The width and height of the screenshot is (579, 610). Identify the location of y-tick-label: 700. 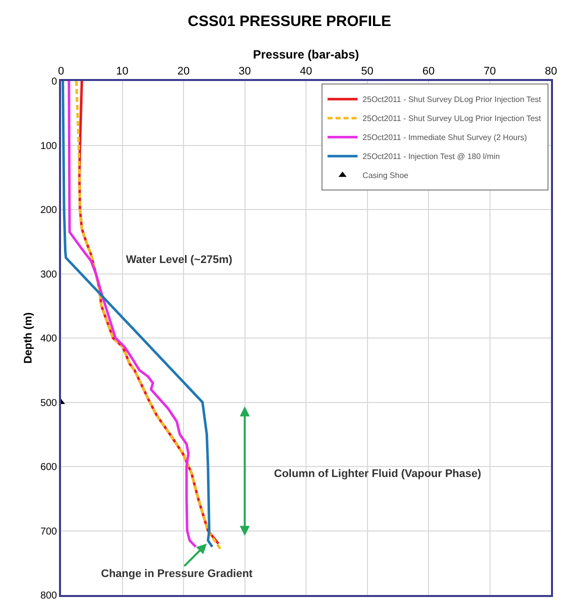
(49, 532).